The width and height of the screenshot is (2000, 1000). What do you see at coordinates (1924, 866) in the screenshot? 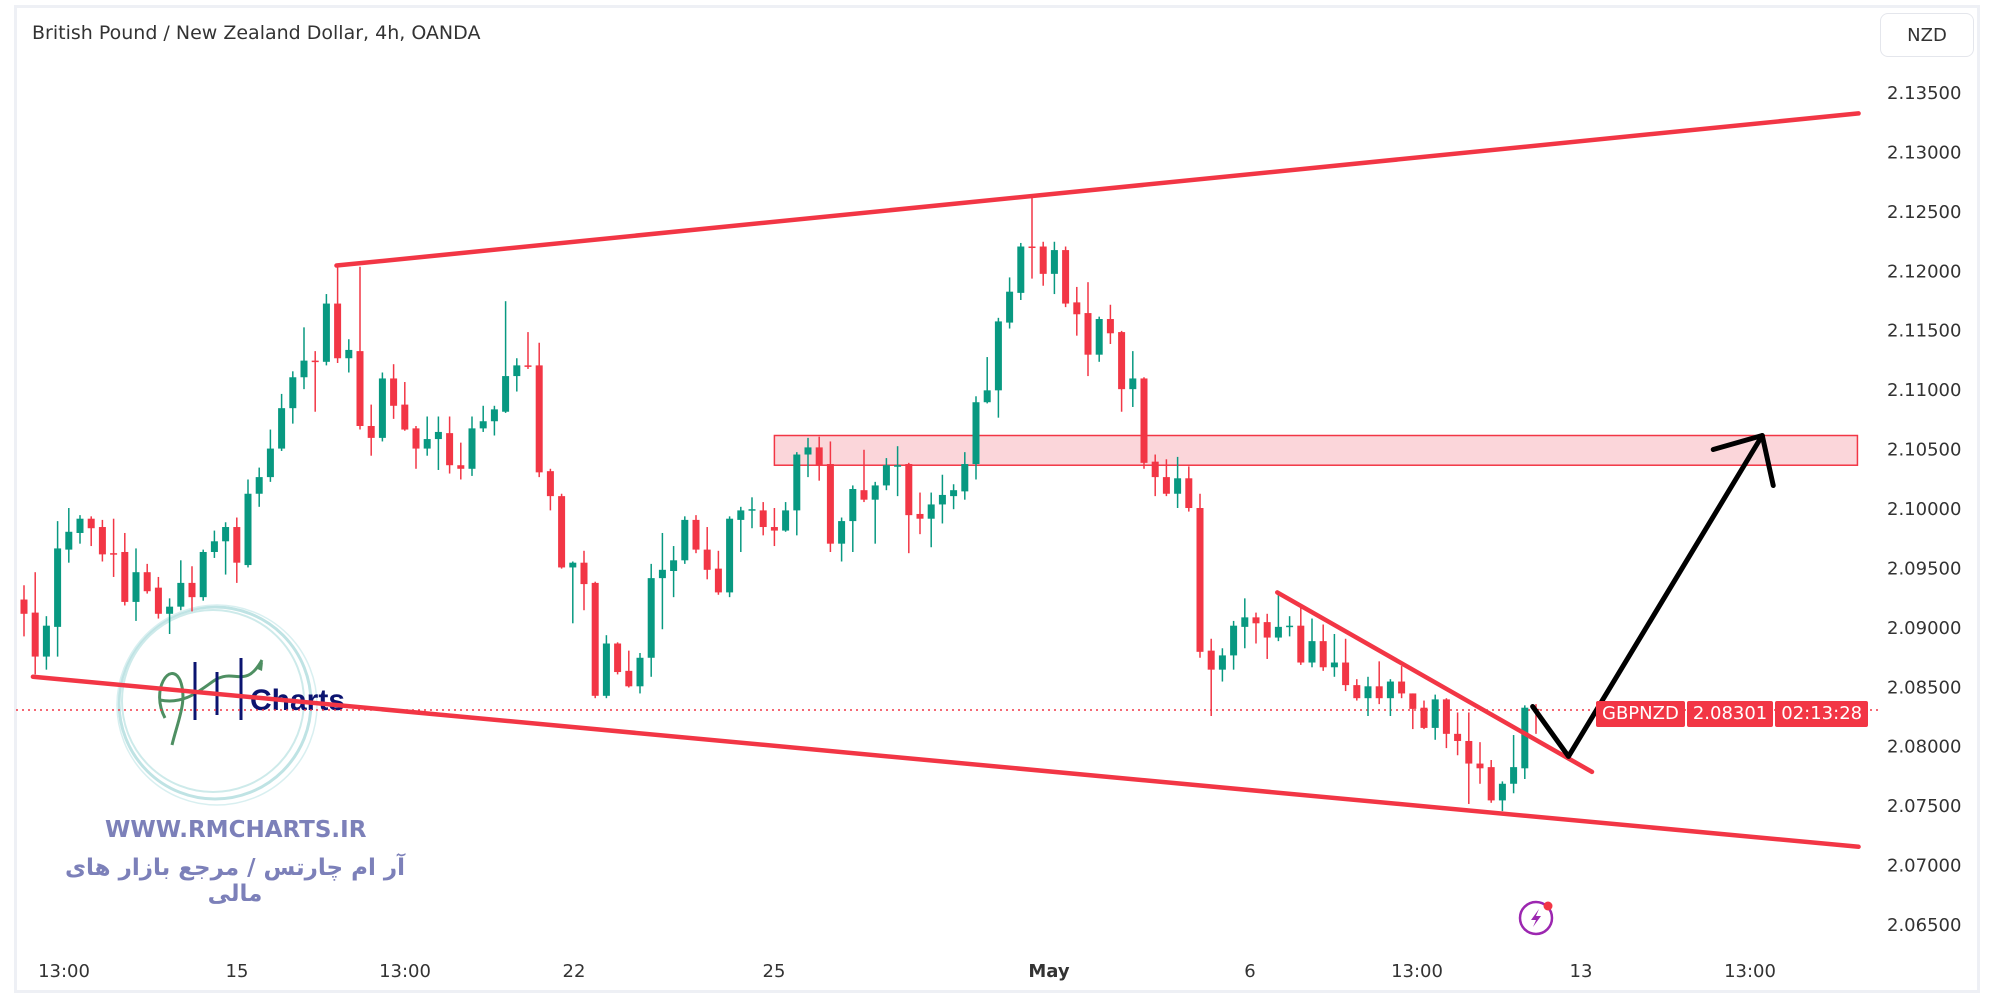
I see `price-tick-label: 2.07000` at bounding box center [1924, 866].